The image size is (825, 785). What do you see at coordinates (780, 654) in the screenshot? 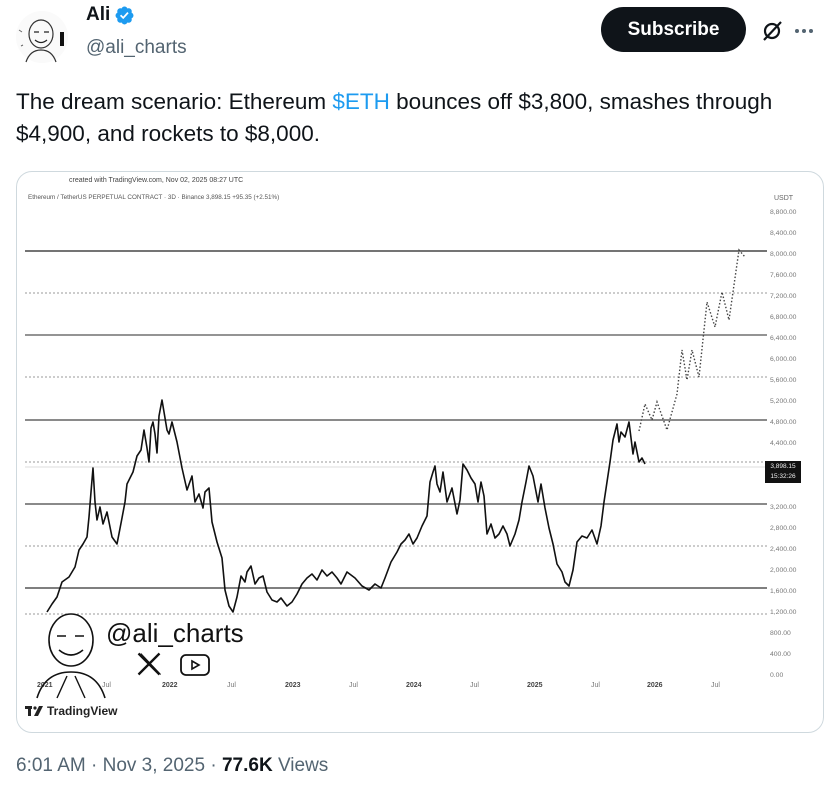
I see `y-tick: 400.00` at bounding box center [780, 654].